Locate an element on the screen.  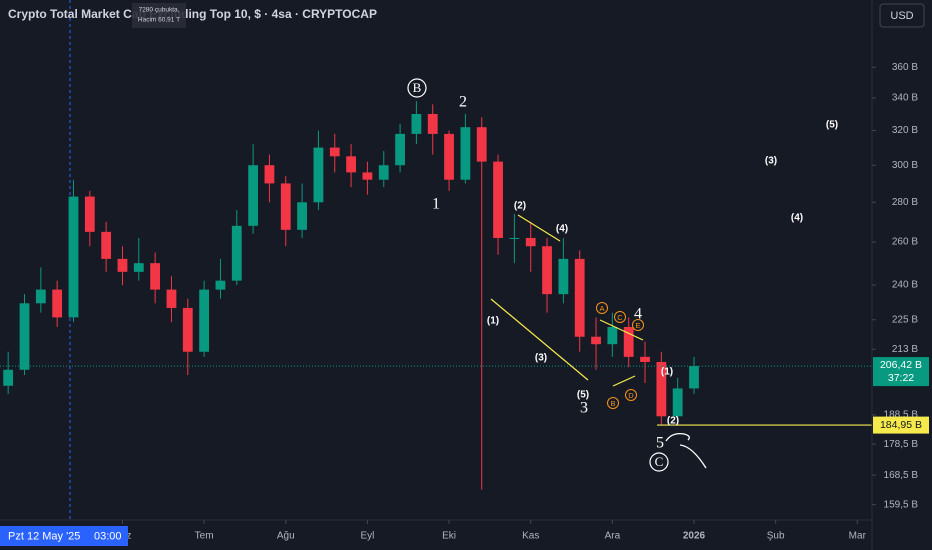
y-tick-label: 188,5 B is located at coordinates (901, 415).